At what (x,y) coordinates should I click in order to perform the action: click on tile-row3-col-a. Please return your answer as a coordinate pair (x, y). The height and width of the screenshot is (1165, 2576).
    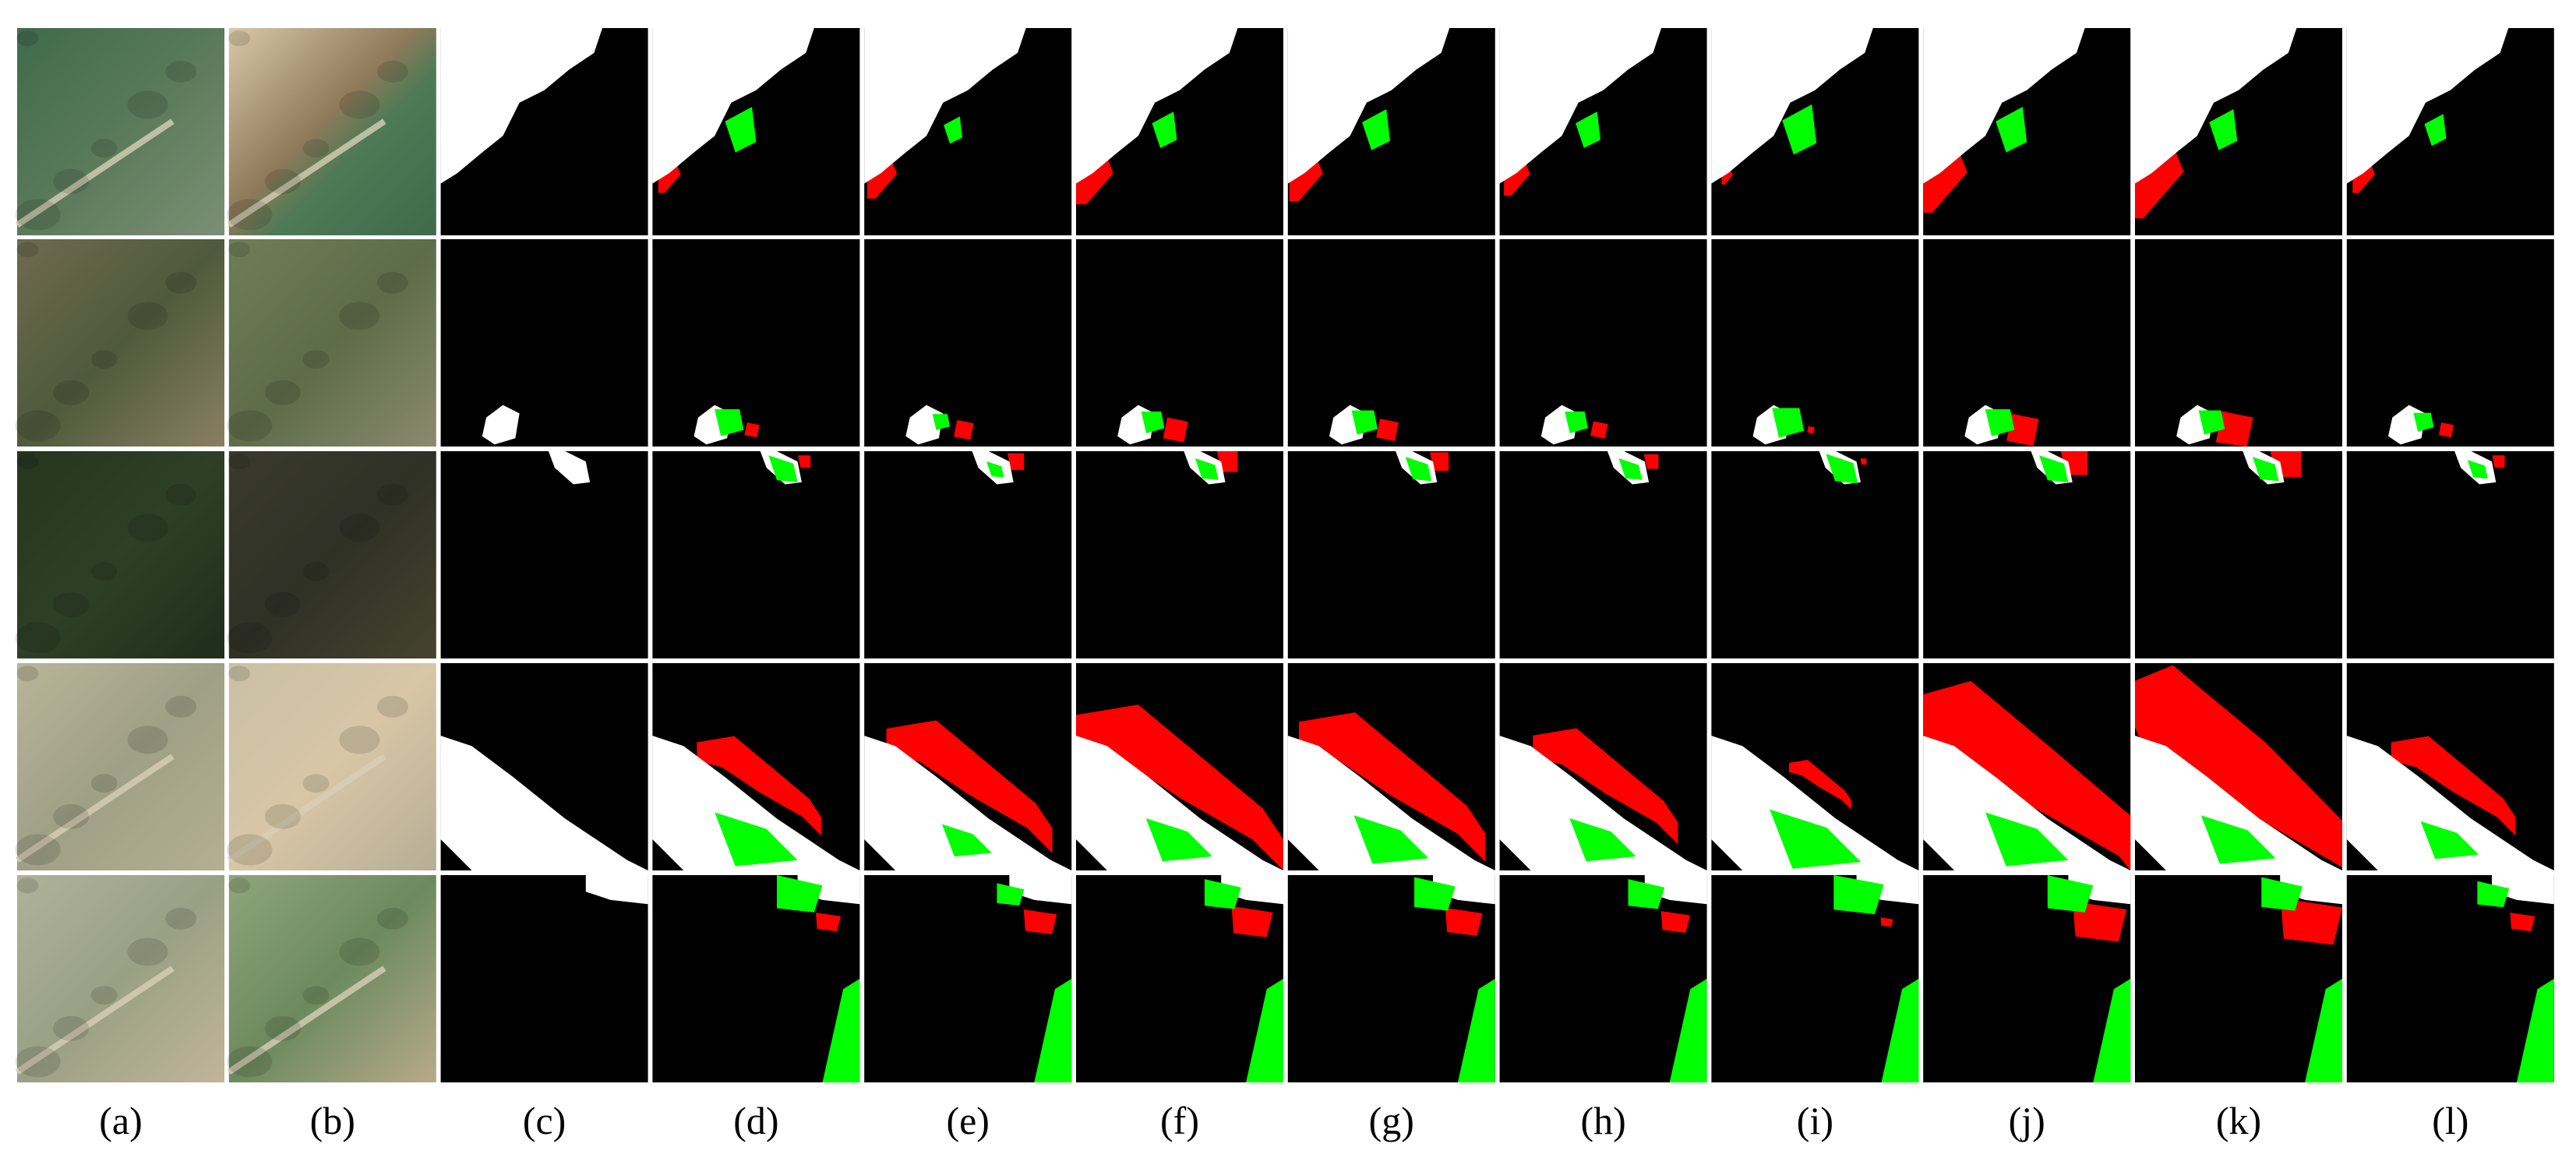
    Looking at the image, I should click on (119, 554).